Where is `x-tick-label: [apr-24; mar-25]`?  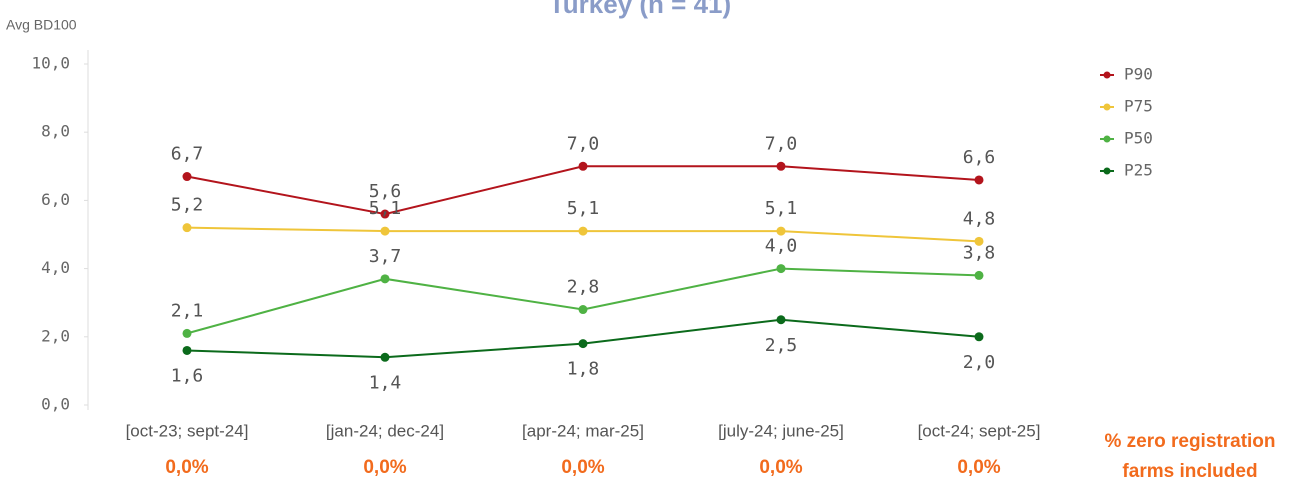 x-tick-label: [apr-24; mar-25] is located at coordinates (583, 430).